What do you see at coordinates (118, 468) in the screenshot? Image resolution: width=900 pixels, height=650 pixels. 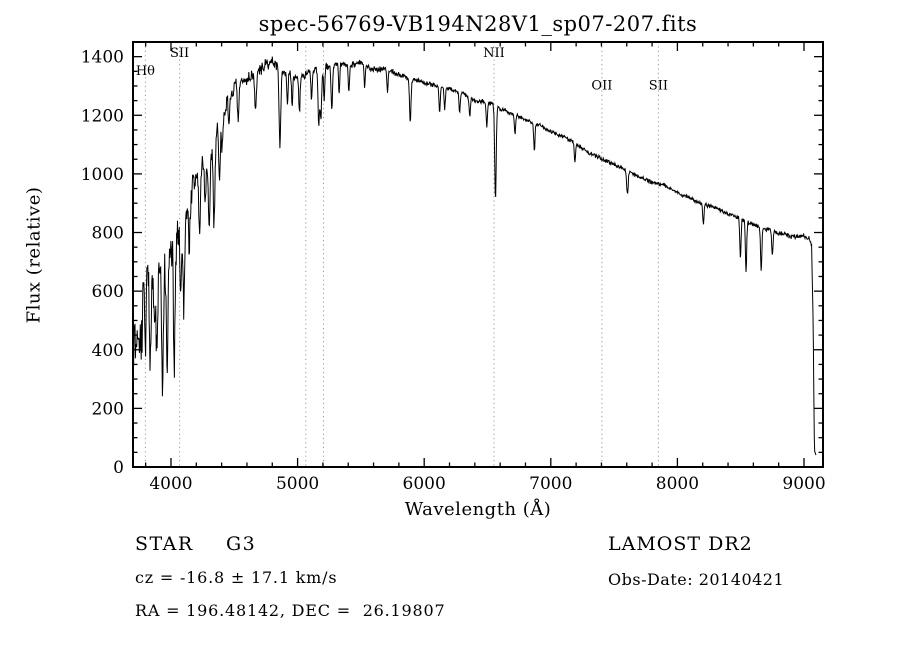 I see `y-tick-label: 0` at bounding box center [118, 468].